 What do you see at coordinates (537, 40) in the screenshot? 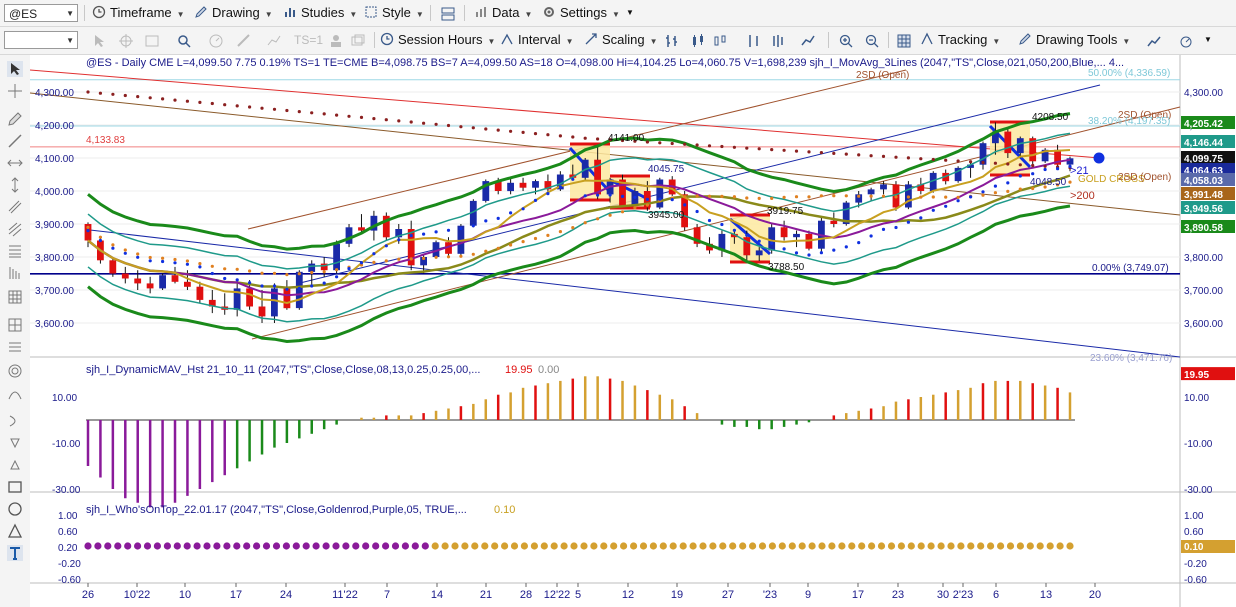
I see `interval-button: Interval ▼` at bounding box center [537, 40].